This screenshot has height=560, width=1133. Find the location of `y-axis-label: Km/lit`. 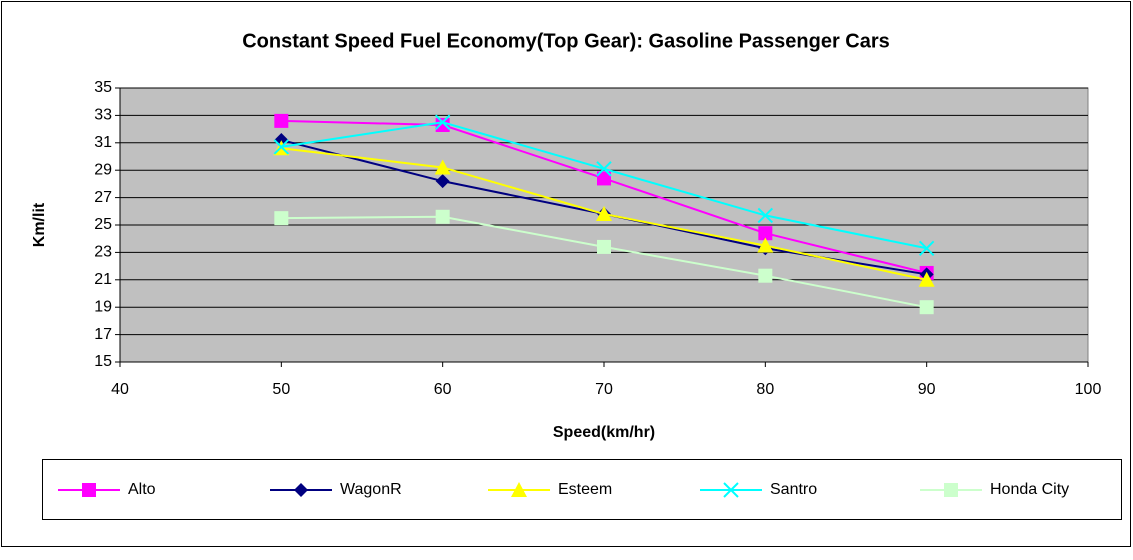

y-axis-label: Km/lit is located at coordinates (39, 224).